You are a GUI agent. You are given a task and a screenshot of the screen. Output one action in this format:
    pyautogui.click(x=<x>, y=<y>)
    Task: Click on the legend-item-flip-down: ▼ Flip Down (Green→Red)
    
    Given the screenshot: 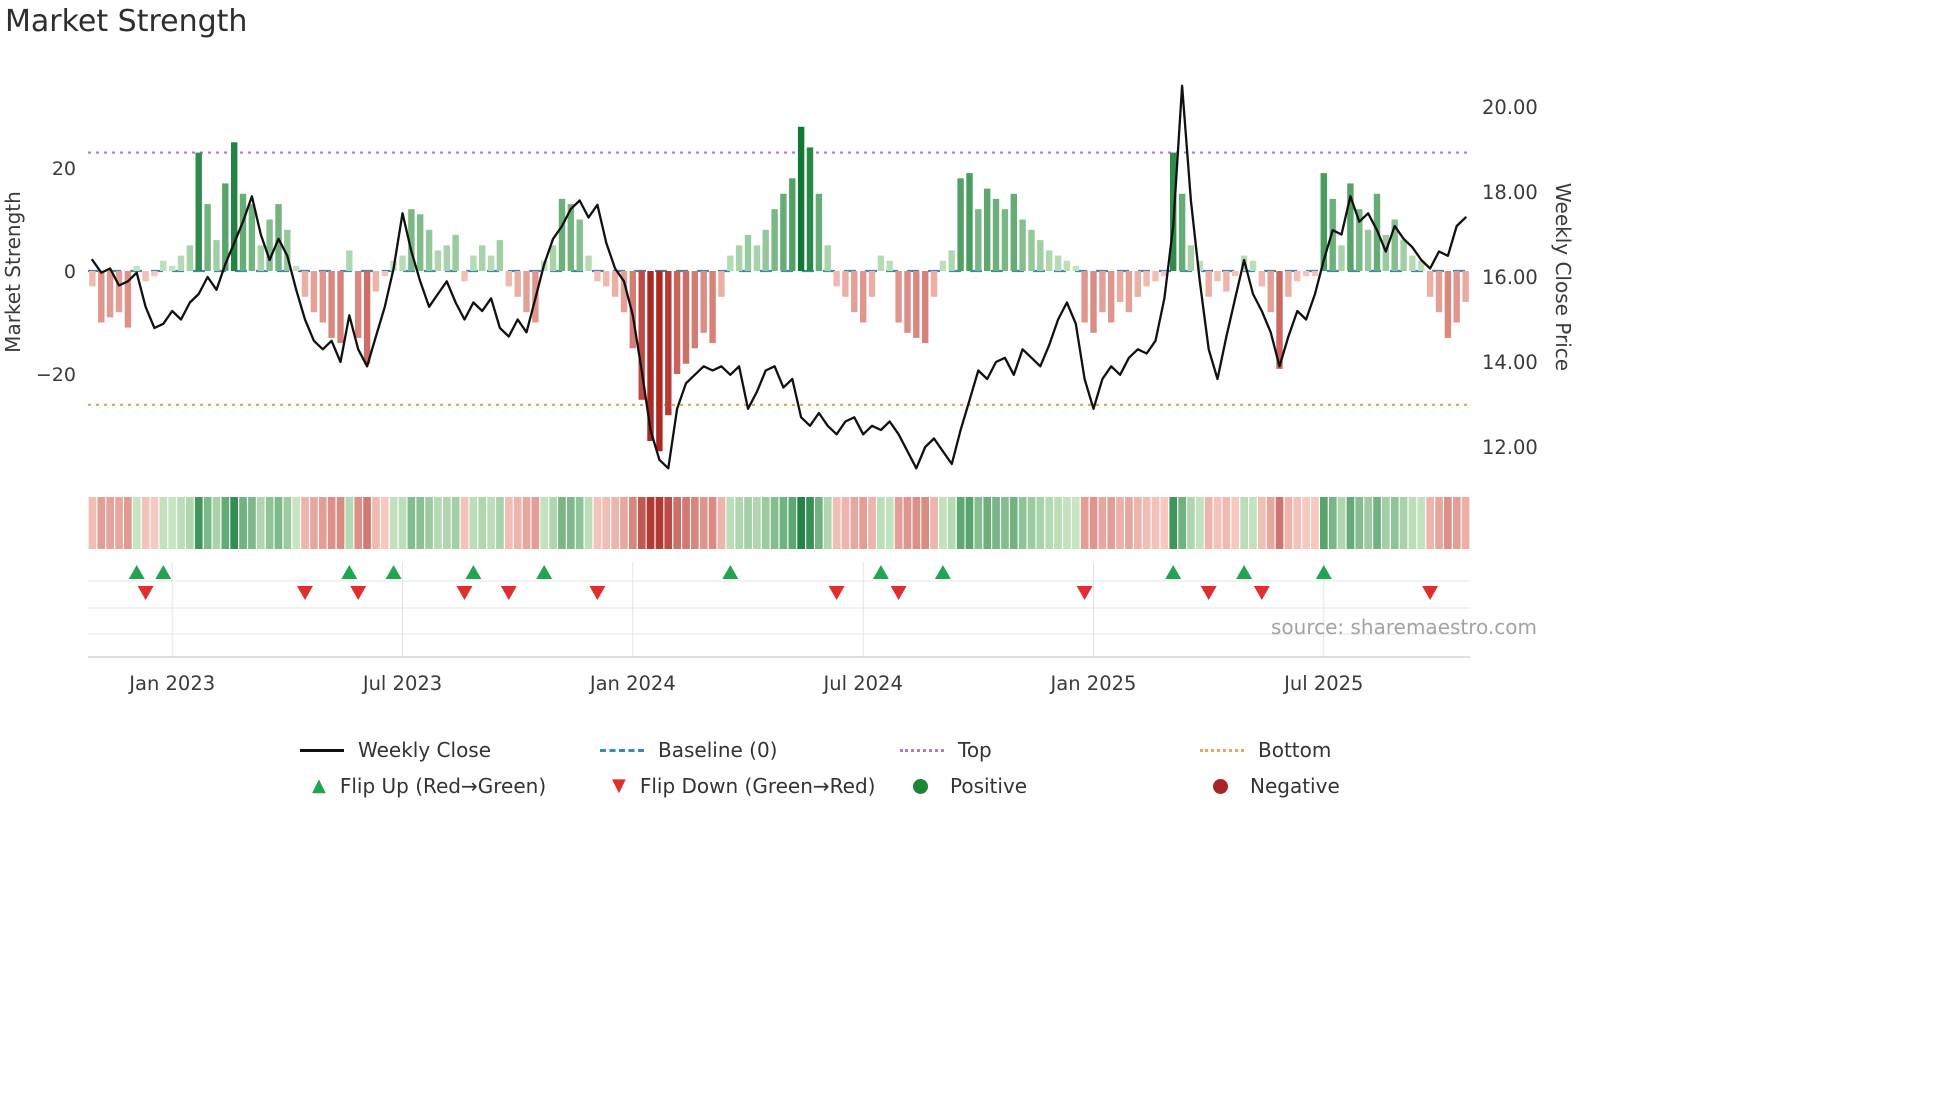 What is the action you would take?
    pyautogui.click(x=750, y=786)
    